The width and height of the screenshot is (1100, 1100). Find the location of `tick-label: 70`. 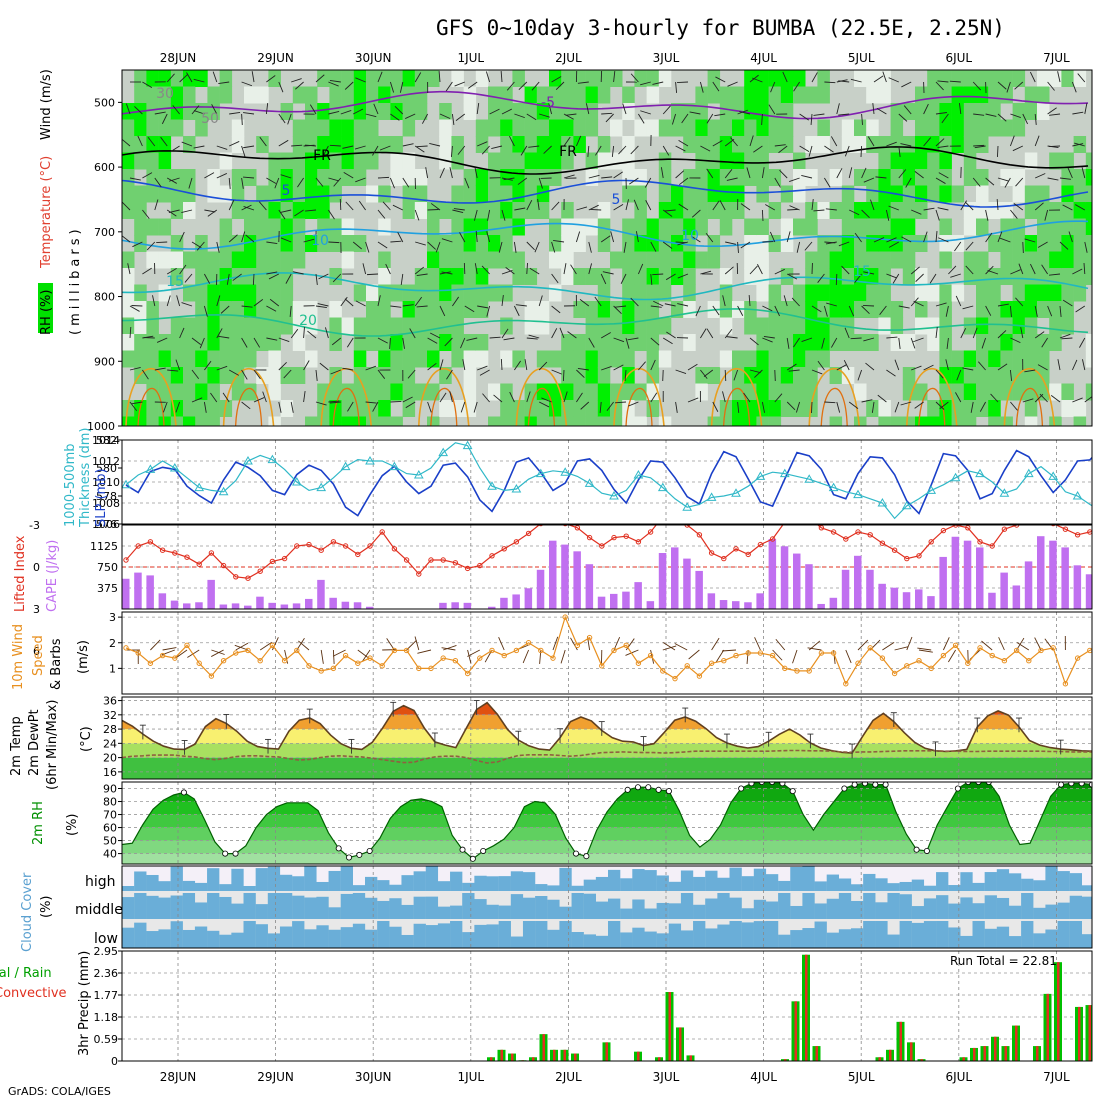

tick-label: 70 is located at coordinates (110, 815).